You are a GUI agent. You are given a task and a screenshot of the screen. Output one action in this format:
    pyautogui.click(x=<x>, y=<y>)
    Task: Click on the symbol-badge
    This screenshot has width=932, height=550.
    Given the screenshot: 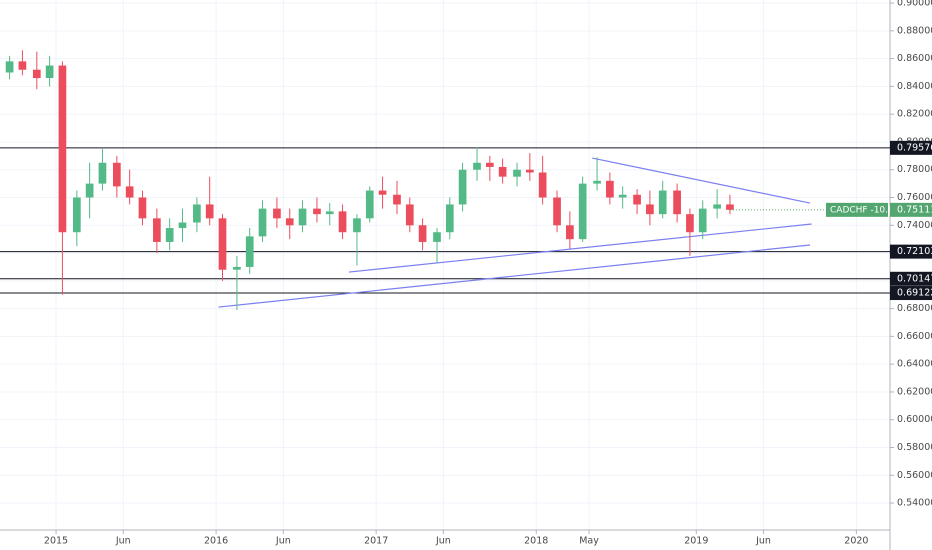 What is the action you would take?
    pyautogui.click(x=857, y=209)
    